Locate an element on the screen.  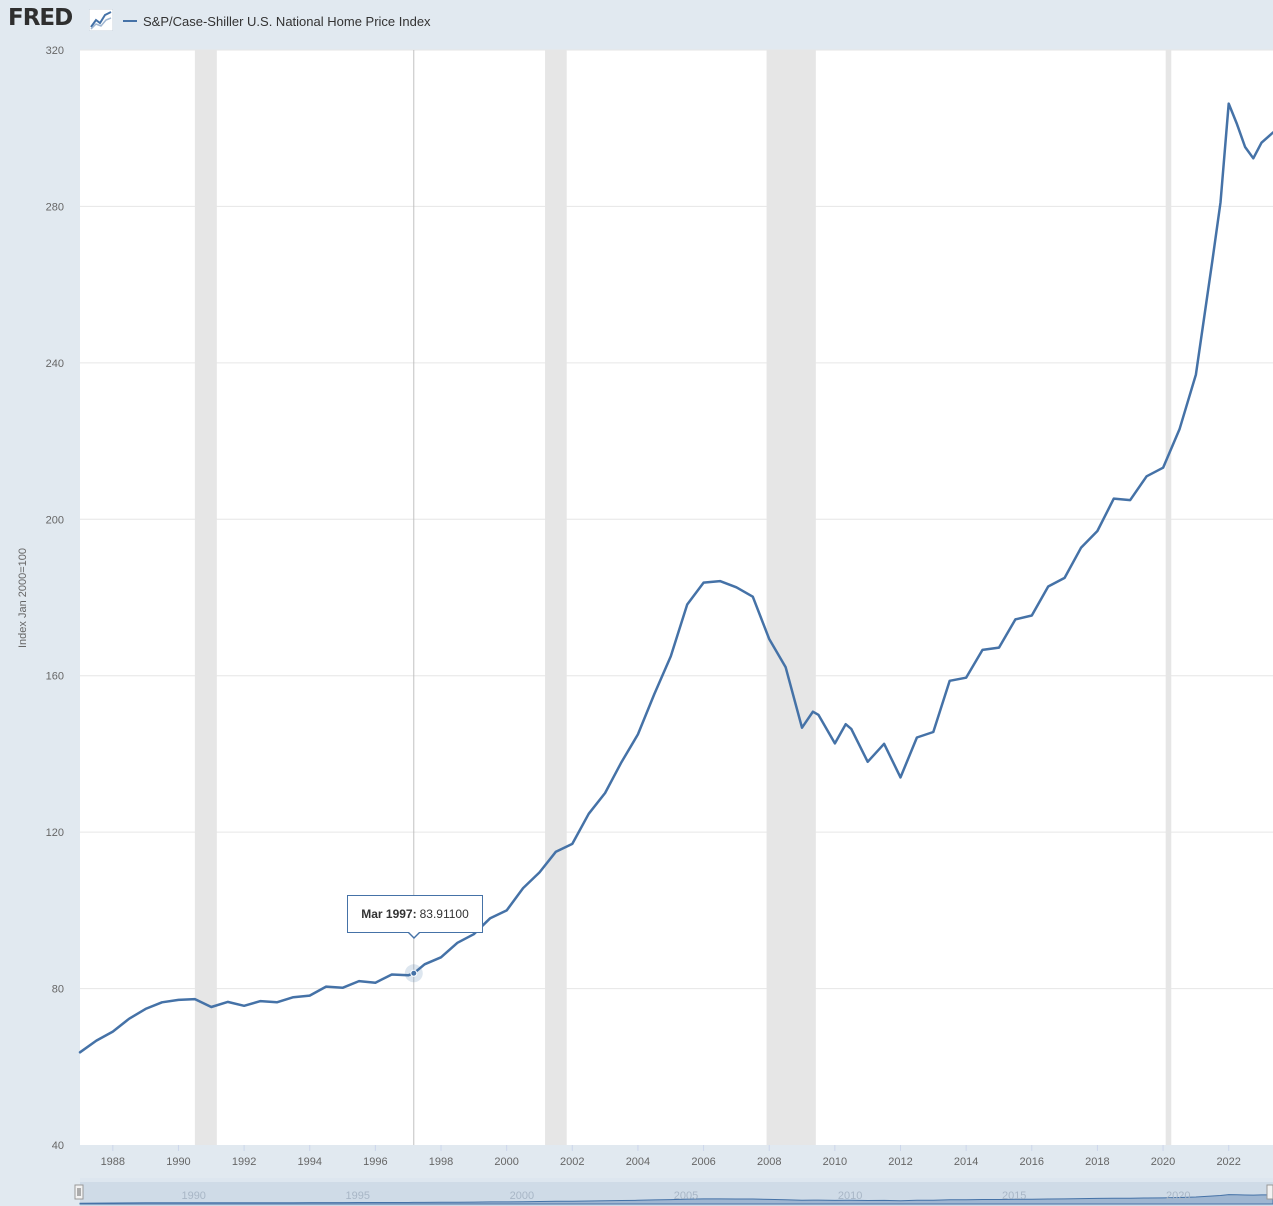
navigator-ticks: 1990 1995 2000 2005 2010 2015 2020 is located at coordinates (685, 1196).